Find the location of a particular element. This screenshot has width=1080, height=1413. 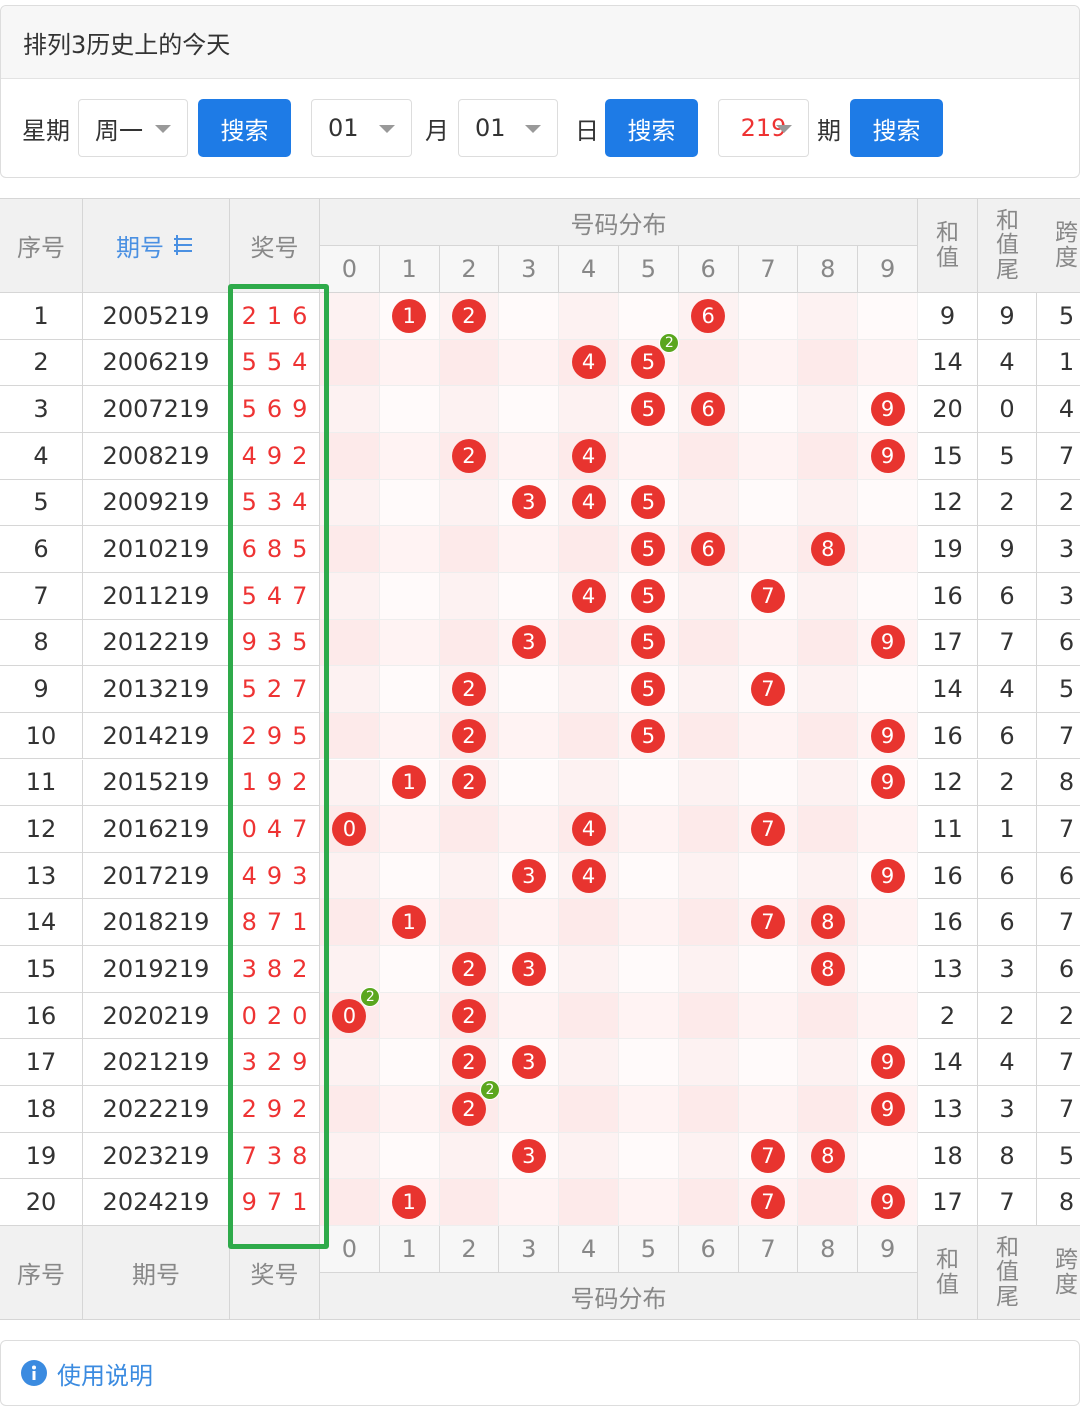

highlight-box is located at coordinates (278, 766).